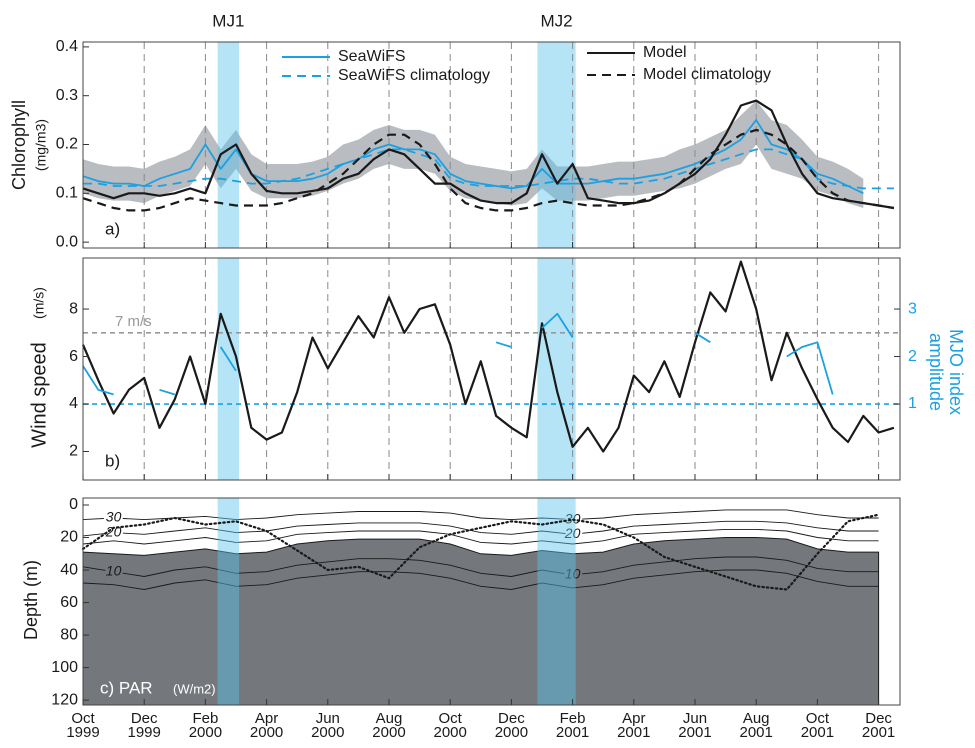 The height and width of the screenshot is (748, 975). Describe the element at coordinates (112, 460) in the screenshot. I see `panel-label: b)` at that location.